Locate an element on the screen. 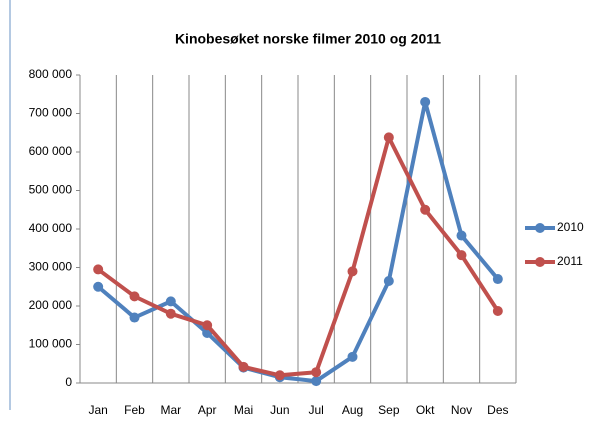 The height and width of the screenshot is (431, 602). y-tick-label: 200 000 is located at coordinates (51, 305).